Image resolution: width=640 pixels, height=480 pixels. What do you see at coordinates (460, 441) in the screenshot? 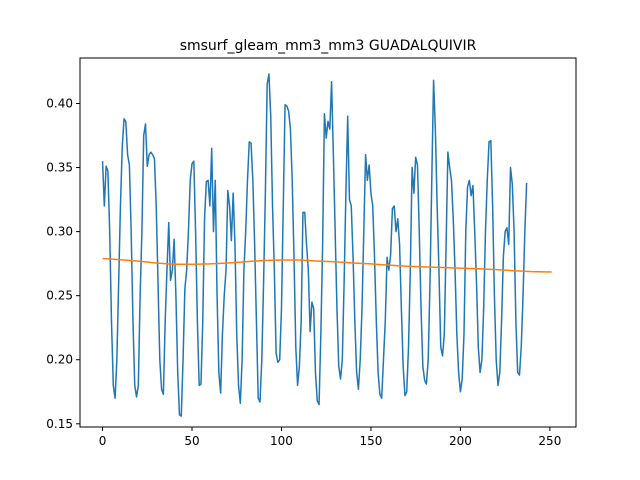
I see `x-tick-label: 200` at bounding box center [460, 441].